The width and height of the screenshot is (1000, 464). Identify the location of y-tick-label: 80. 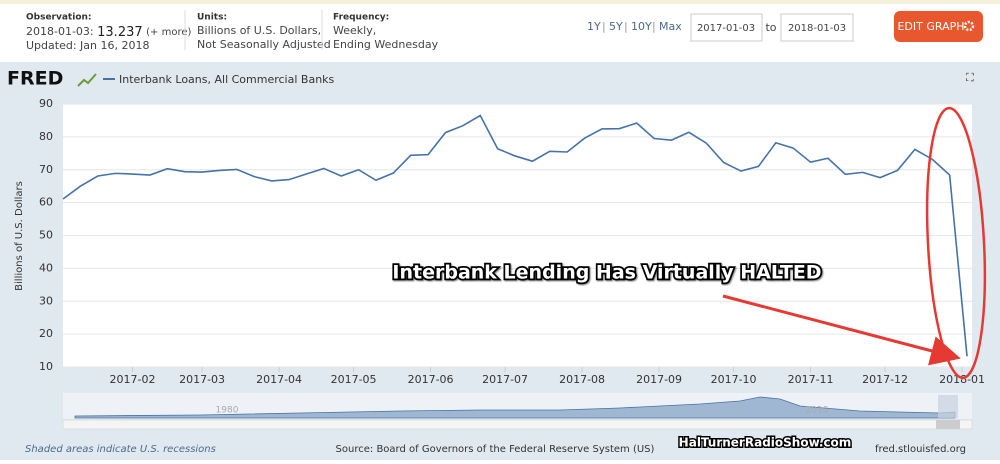
(46, 136).